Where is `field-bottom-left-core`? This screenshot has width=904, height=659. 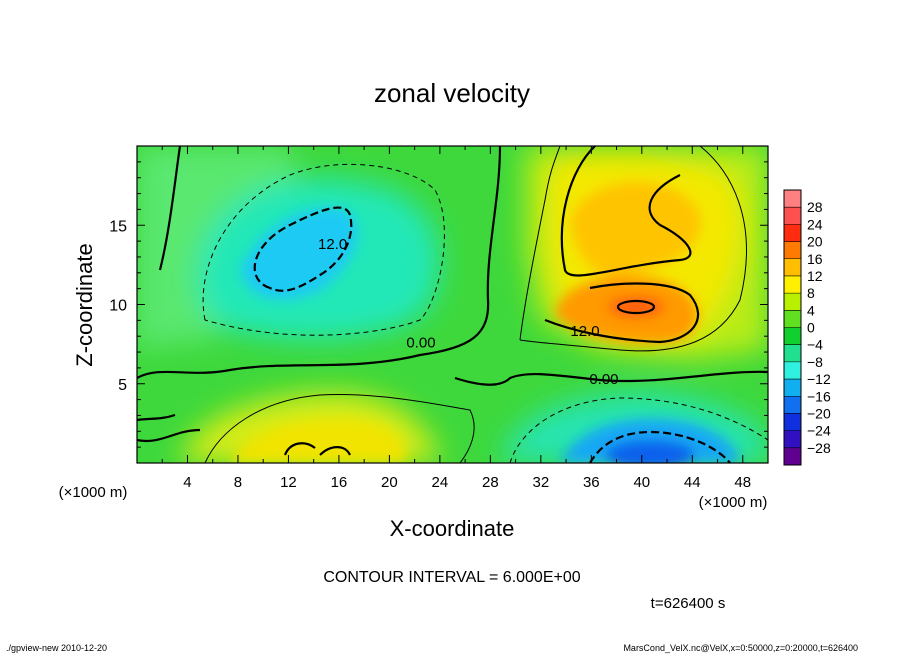
field-bottom-left-core is located at coordinates (318, 441).